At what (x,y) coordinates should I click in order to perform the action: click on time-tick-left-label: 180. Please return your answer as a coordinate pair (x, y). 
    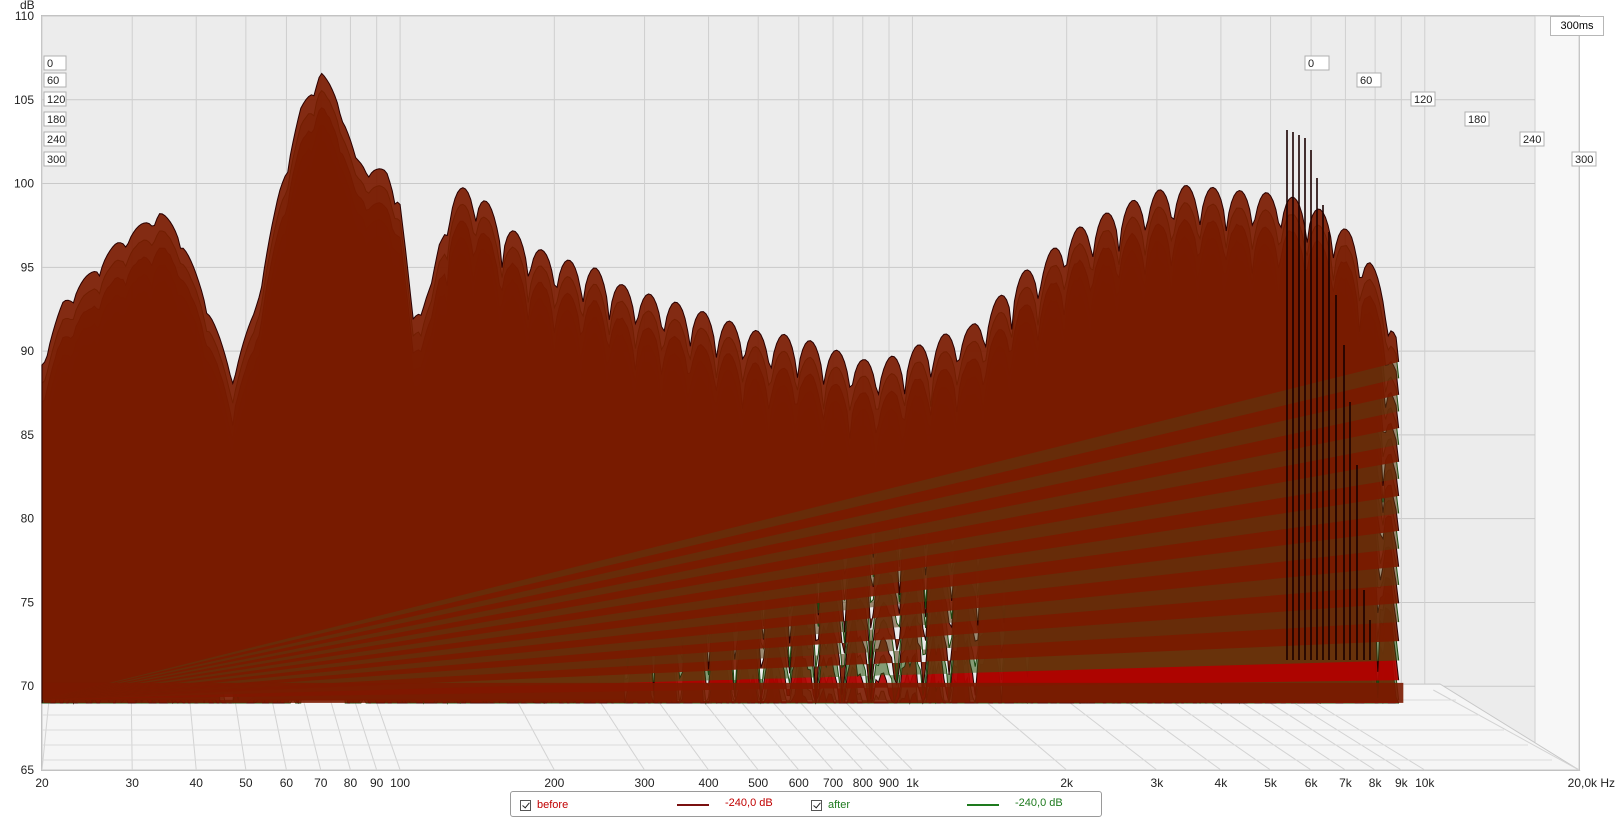
    Looking at the image, I should click on (56, 120).